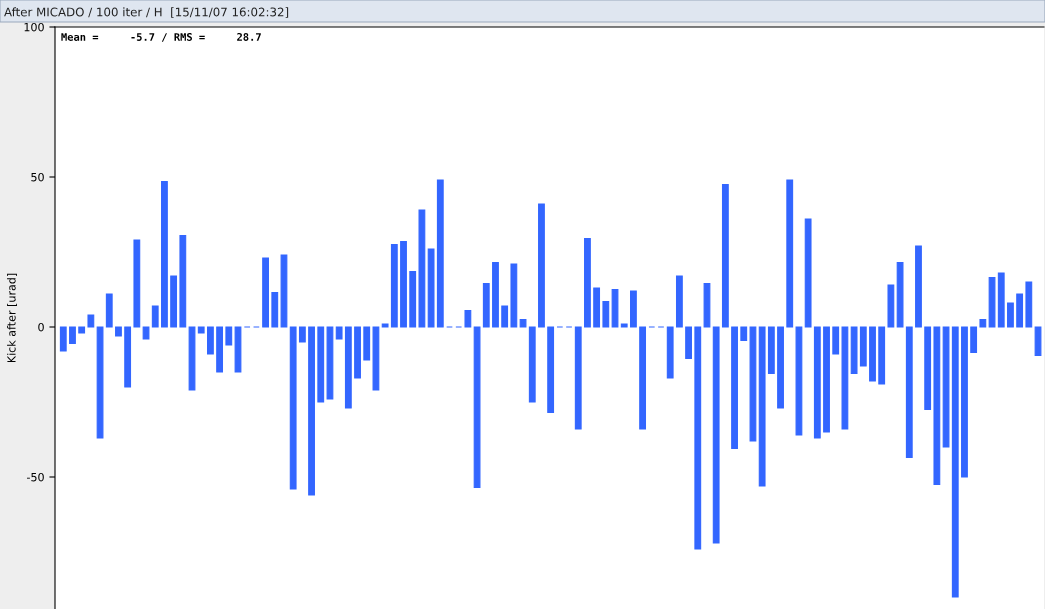 The width and height of the screenshot is (1045, 609). Describe the element at coordinates (146, 12) in the screenshot. I see `chart-title: After MICADO / 100 iter / H [15/11/07 16:02:32]` at that location.